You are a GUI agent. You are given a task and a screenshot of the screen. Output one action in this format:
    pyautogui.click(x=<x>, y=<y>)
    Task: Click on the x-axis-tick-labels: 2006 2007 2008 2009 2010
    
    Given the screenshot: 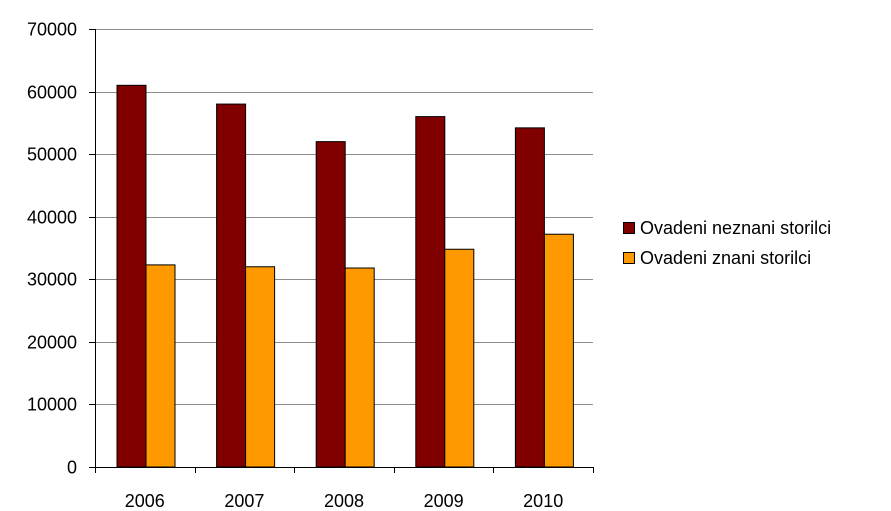 What is the action you would take?
    pyautogui.click(x=344, y=501)
    